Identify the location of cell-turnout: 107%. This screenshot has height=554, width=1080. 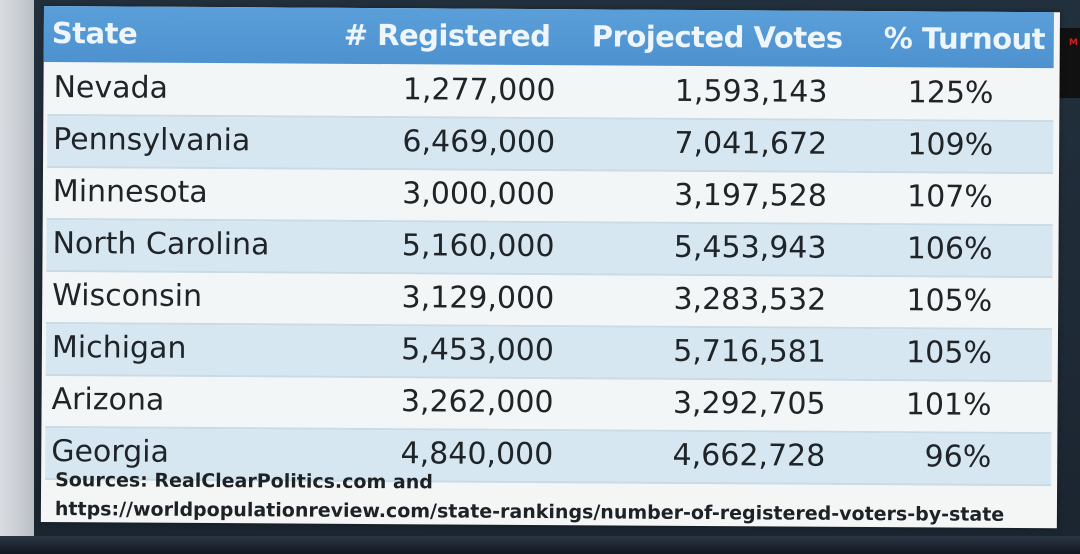
(949, 197).